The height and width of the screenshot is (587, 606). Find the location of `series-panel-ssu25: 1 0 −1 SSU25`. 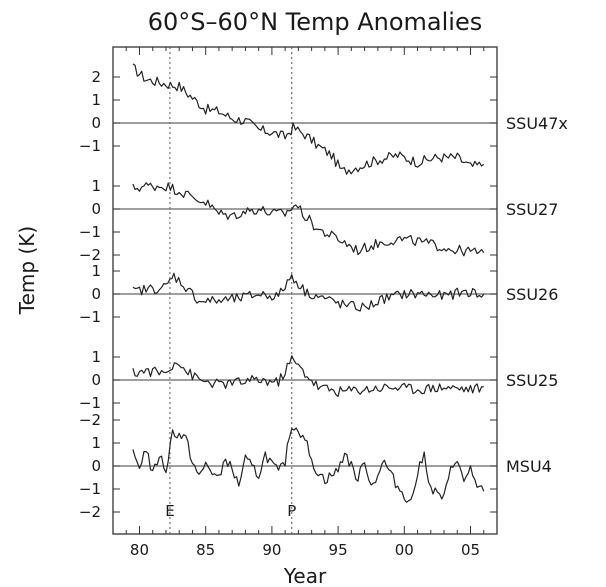

series-panel-ssu25: 1 0 −1 SSU25 is located at coordinates (319, 380).